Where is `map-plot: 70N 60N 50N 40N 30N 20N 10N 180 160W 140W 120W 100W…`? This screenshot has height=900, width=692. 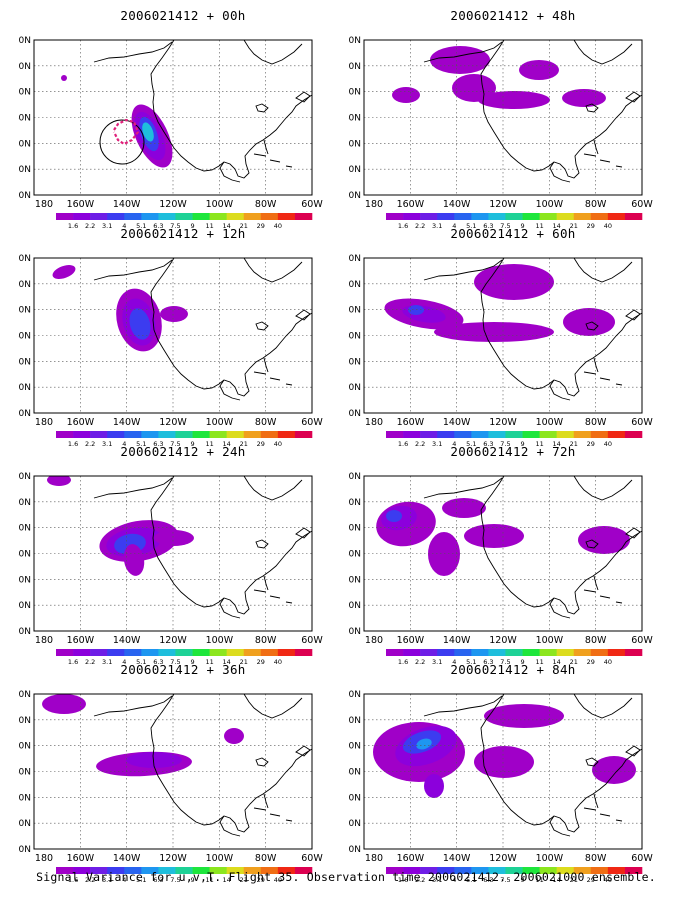 map-plot: 70N 60N 50N 40N 30N 20N 10N 180 160W 140W 120W 100W… is located at coordinates (170, 132).